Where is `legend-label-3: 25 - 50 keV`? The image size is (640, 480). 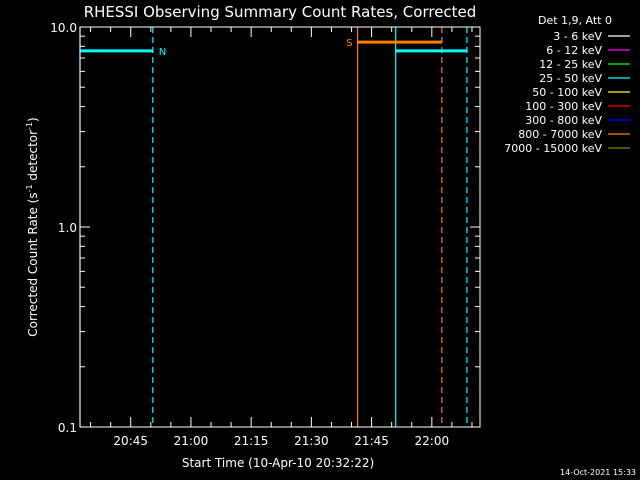
legend-label-3: 25 - 50 keV is located at coordinates (570, 78).